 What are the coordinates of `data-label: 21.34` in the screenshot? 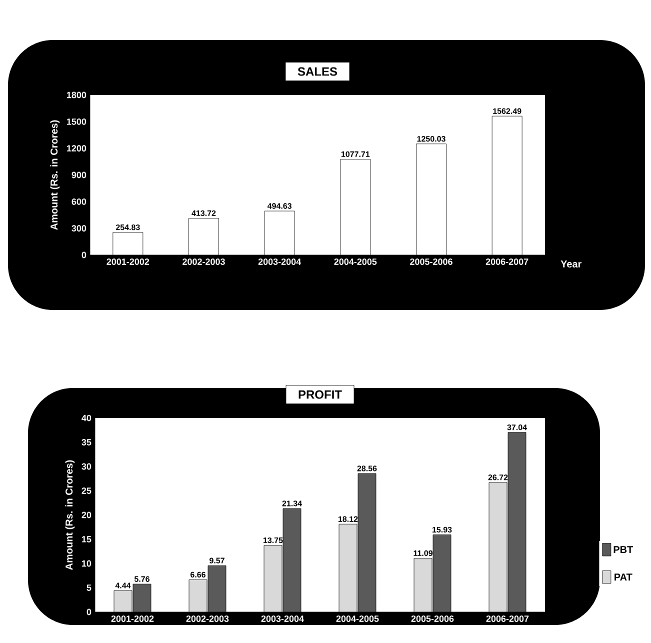 It's located at (292, 503).